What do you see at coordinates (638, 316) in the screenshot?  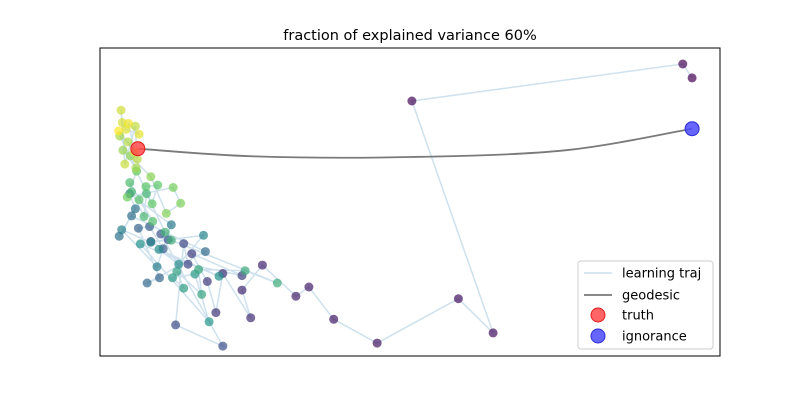 I see `legend-label-truth: truth` at bounding box center [638, 316].